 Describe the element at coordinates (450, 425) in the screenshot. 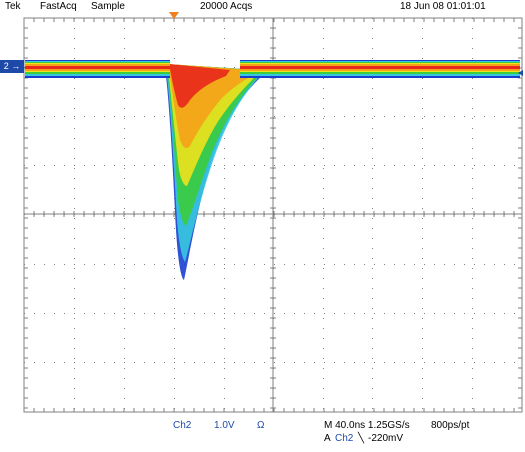

I see `record-resolution: 800ps/pt` at that location.